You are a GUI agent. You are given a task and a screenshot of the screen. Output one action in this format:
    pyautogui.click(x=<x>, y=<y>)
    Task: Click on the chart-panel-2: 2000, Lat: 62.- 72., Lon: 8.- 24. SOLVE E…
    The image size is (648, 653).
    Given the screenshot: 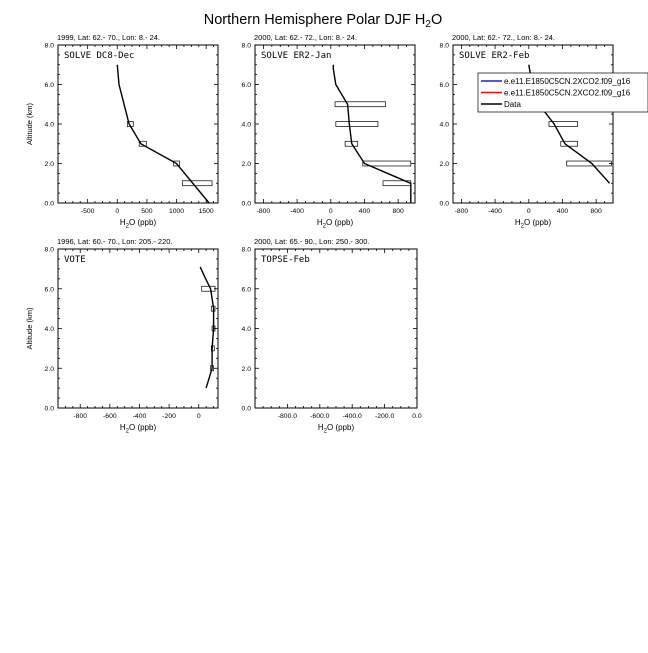 What is the action you would take?
    pyautogui.click(x=329, y=131)
    